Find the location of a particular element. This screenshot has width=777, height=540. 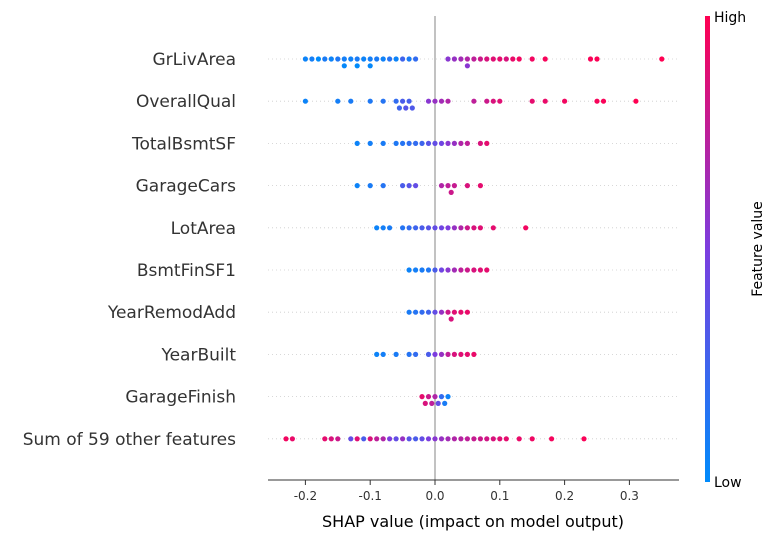

x-tick-label: 0.0 is located at coordinates (434, 496).